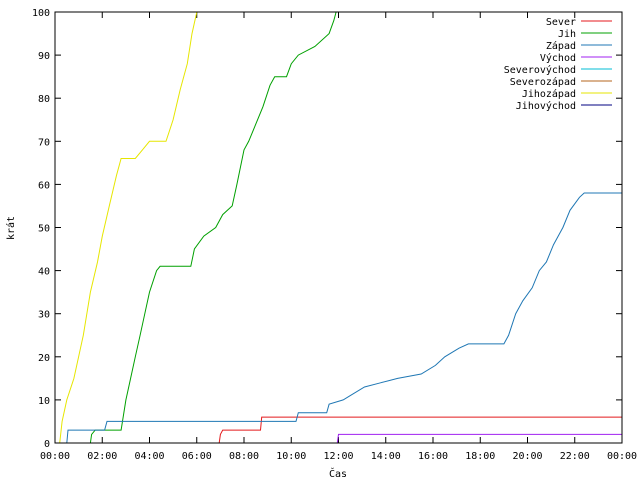  Describe the element at coordinates (11, 228) in the screenshot. I see `y-axis-label: krát` at that location.